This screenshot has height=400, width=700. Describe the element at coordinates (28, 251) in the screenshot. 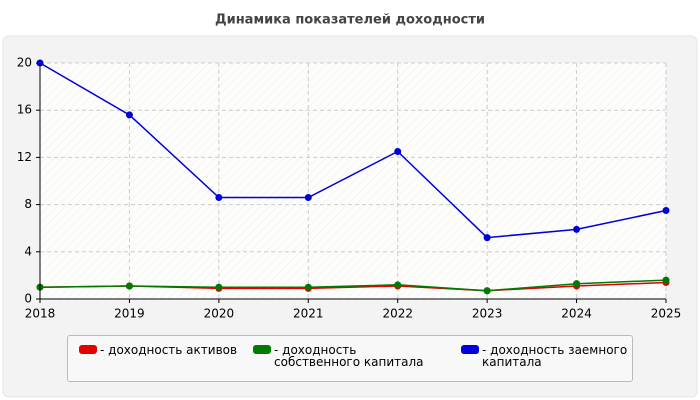

I see `y-tick-label: 4` at that location.